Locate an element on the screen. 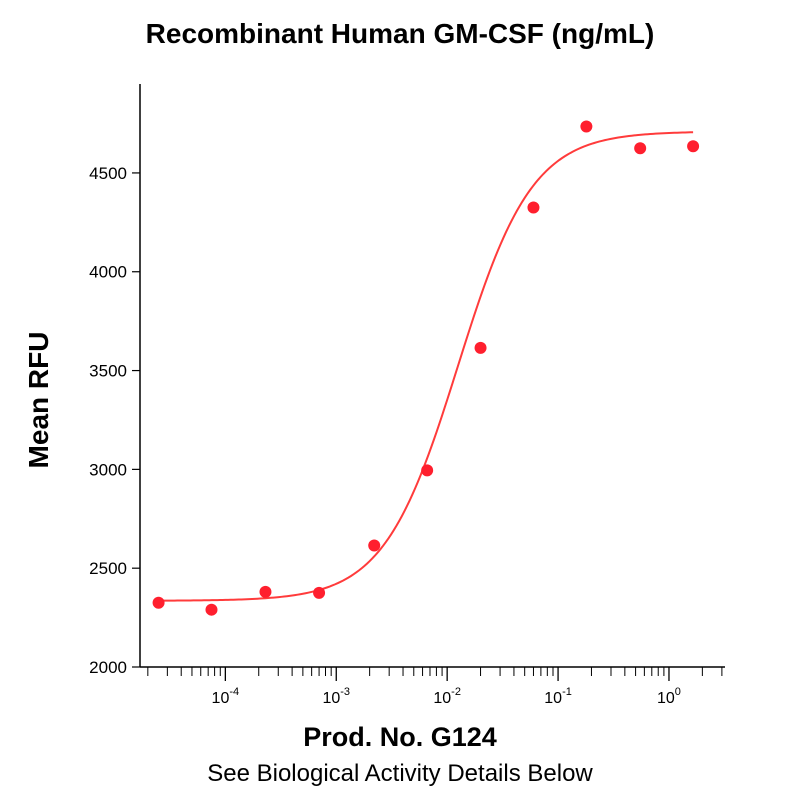 The image size is (800, 800). x-tick-label: 10⁻¹ is located at coordinates (558, 696).